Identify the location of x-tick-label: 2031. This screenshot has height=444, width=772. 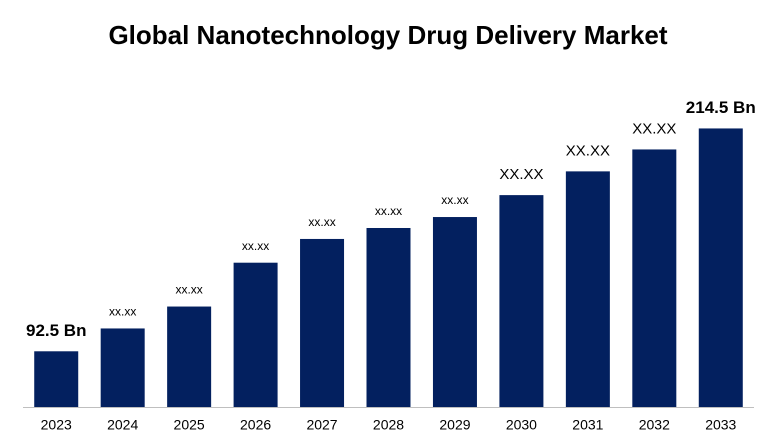
(587, 425).